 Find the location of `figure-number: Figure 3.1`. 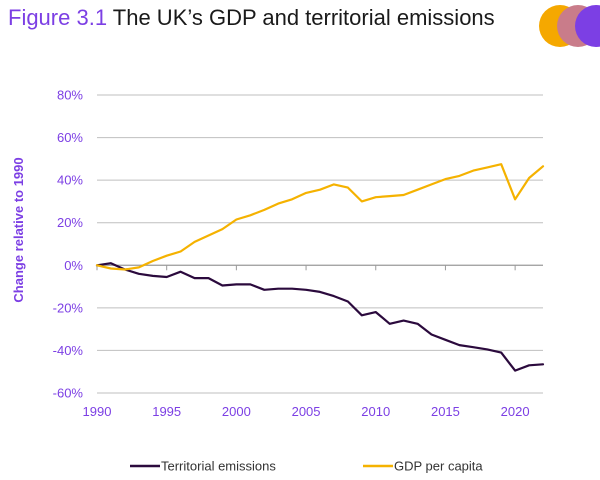

figure-number: Figure 3.1 is located at coordinates (58, 17).